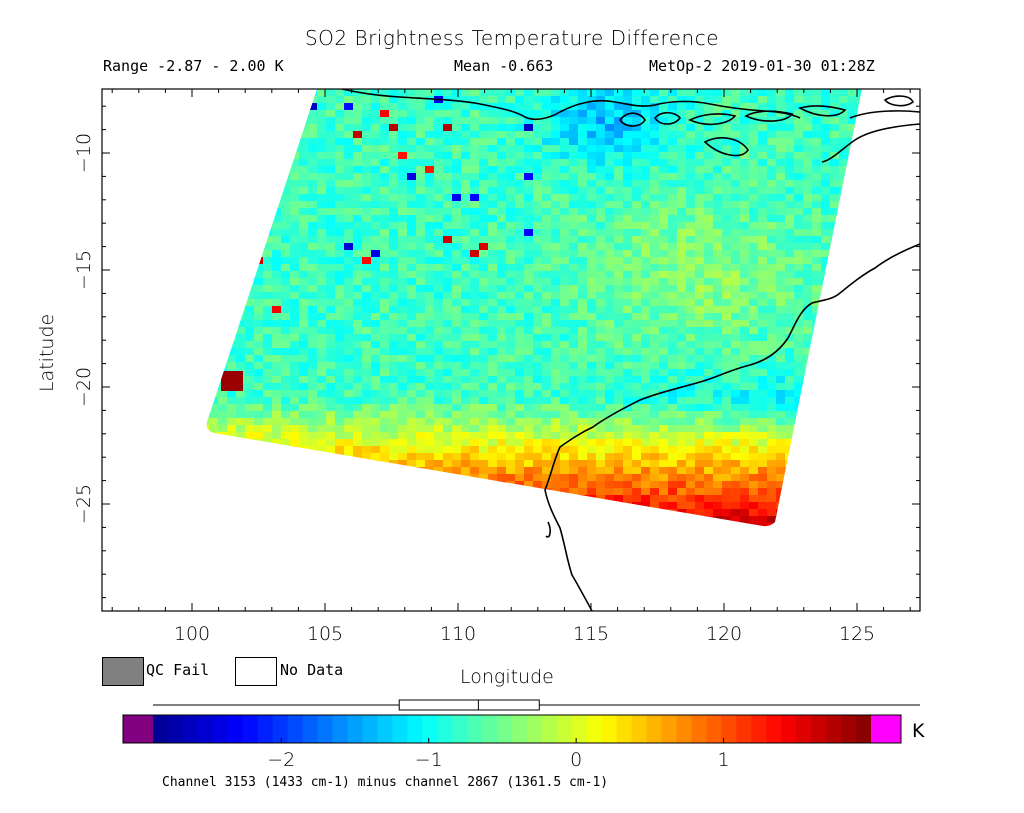  I want to click on colorbar-overflow, so click(886, 729).